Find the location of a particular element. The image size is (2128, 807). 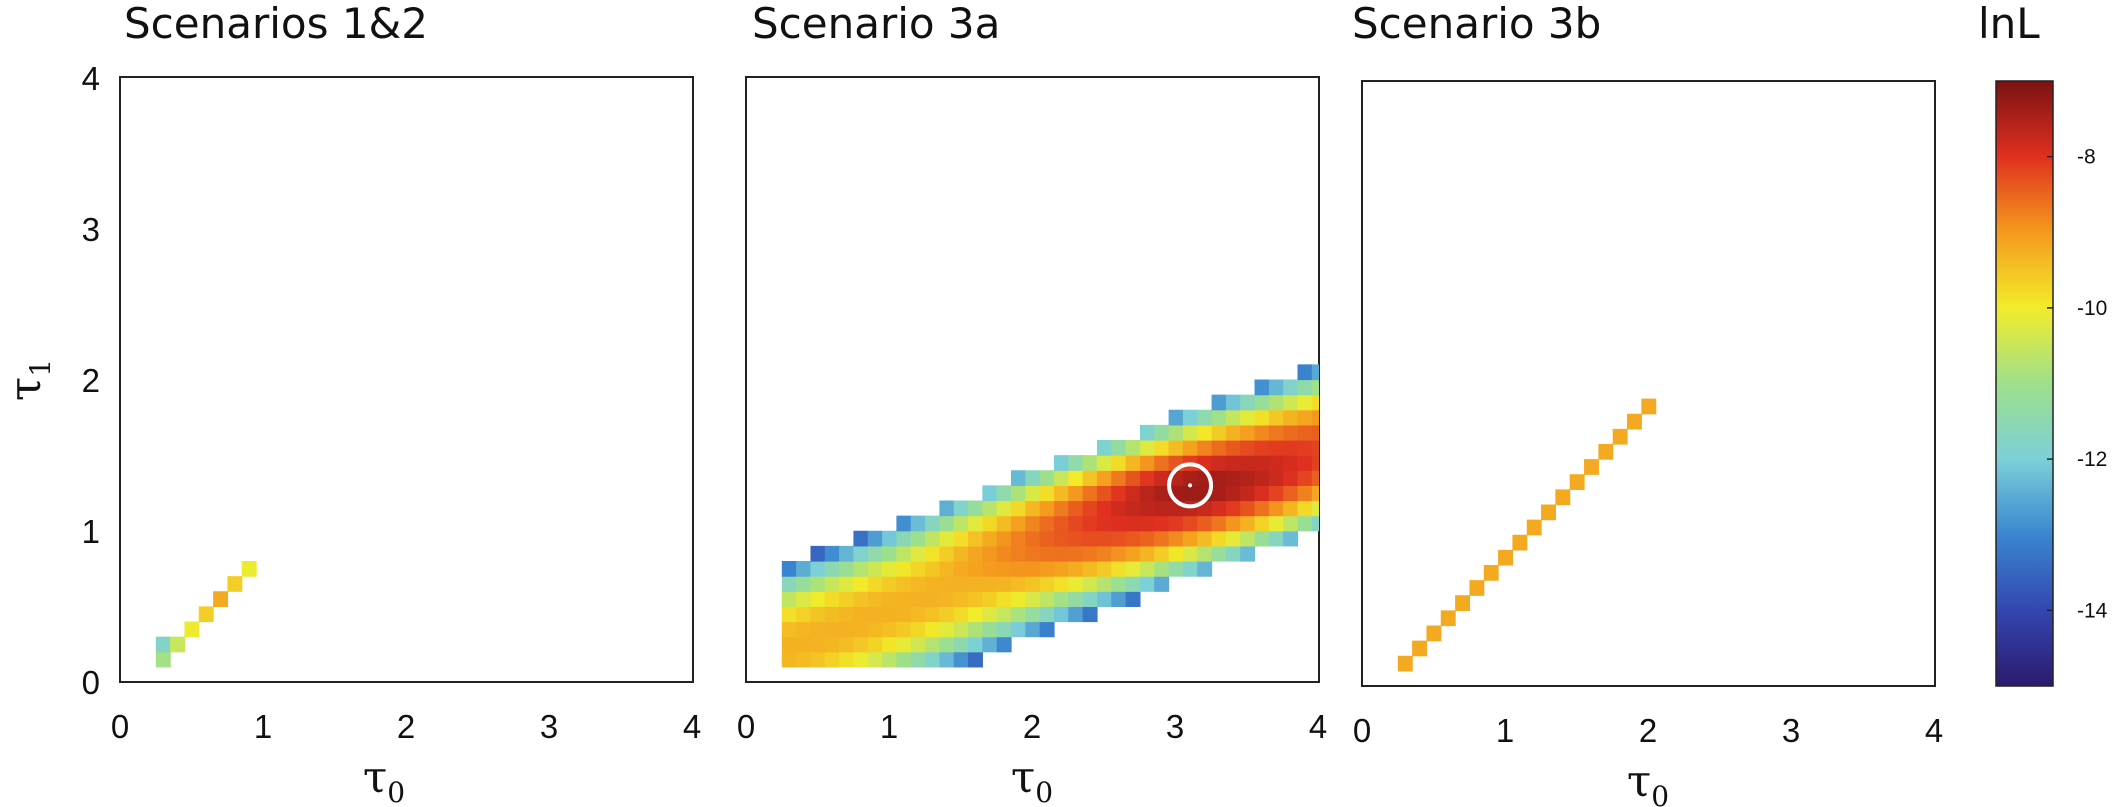

y-axis-label: τ1 is located at coordinates (28, 380).